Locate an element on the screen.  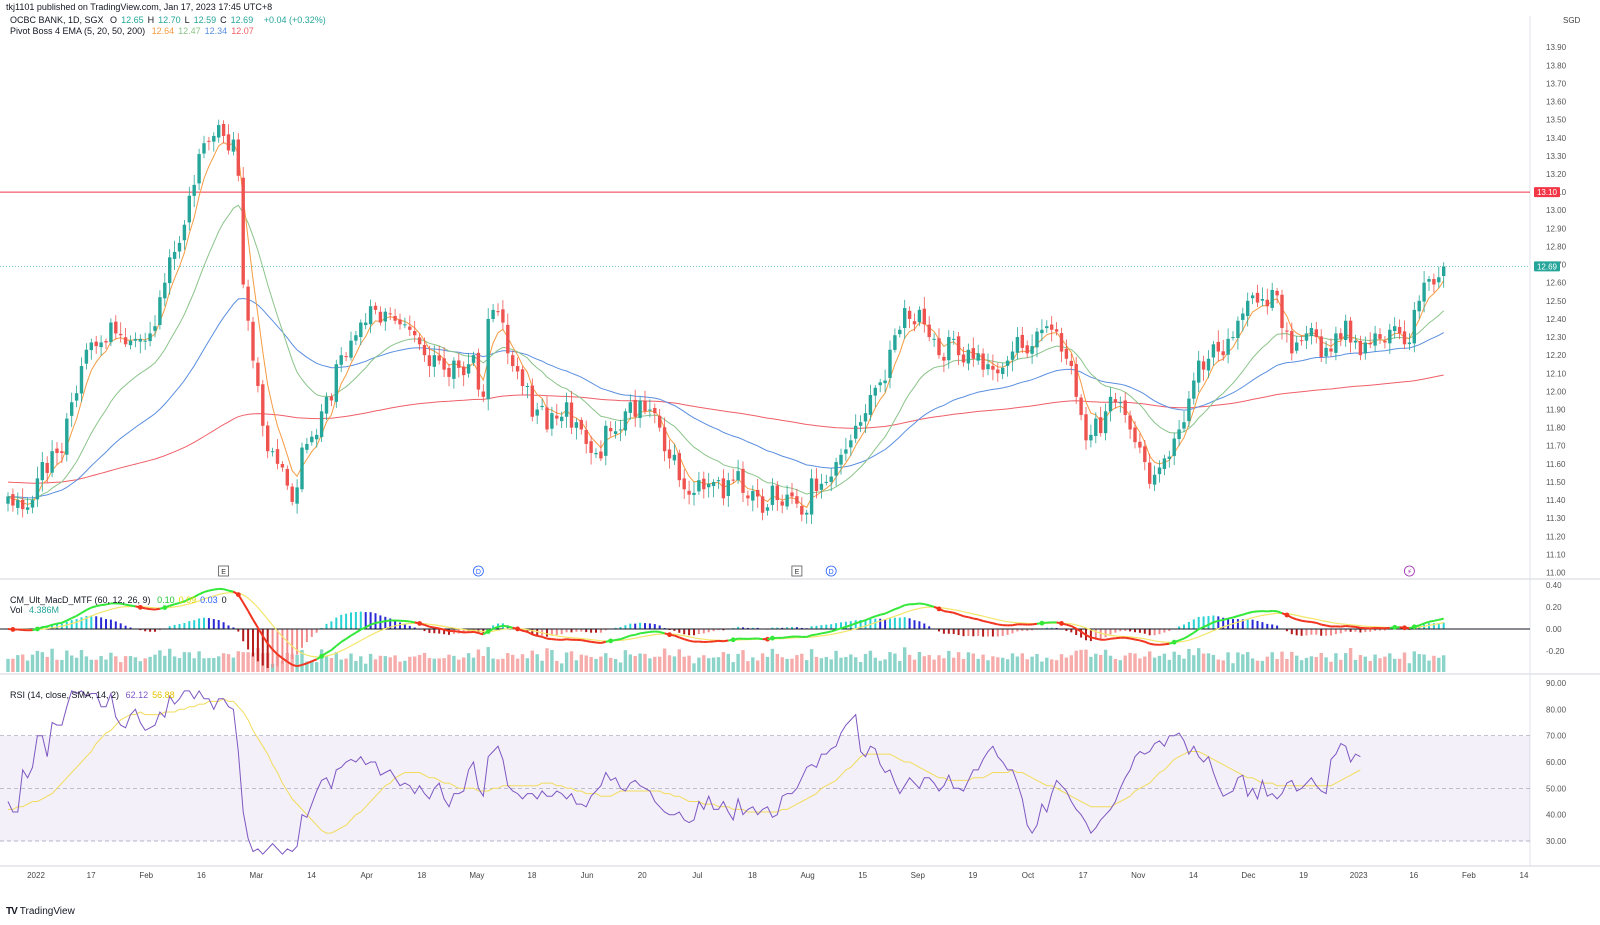
volume-legend: Vol 4.386M is located at coordinates (36, 610).